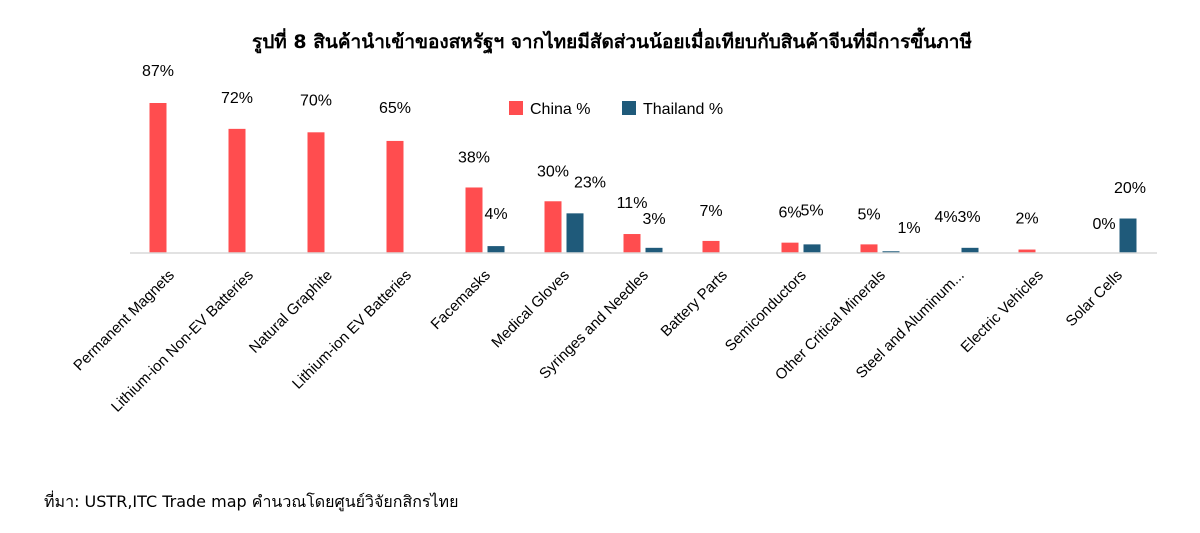 The width and height of the screenshot is (1200, 533). What do you see at coordinates (766, 311) in the screenshot?
I see `category-label-8: Semiconductors` at bounding box center [766, 311].